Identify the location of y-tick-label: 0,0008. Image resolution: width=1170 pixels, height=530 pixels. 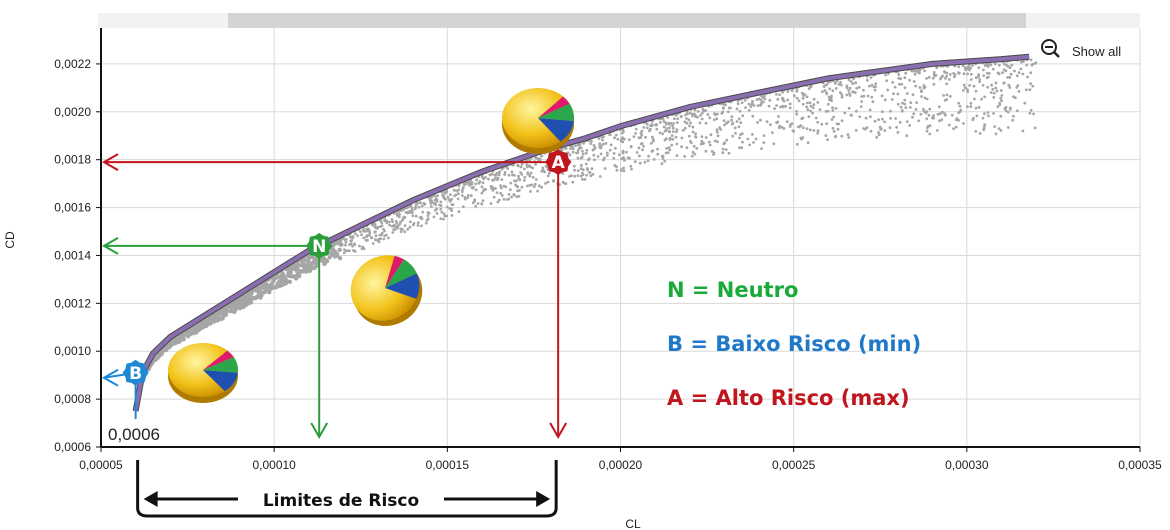
(72, 399).